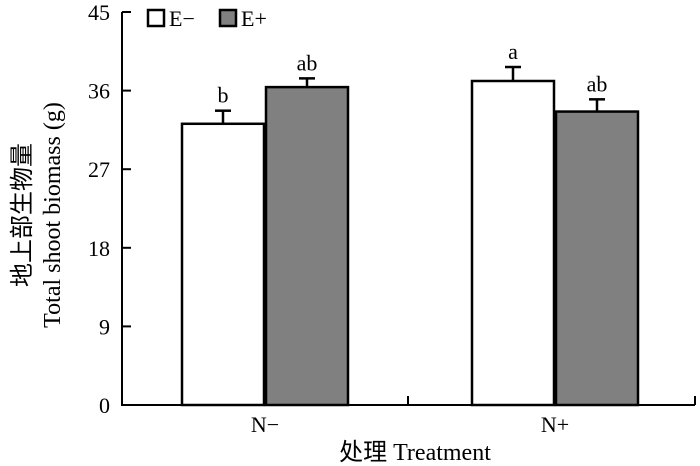 This screenshot has width=700, height=466. Describe the element at coordinates (254, 18) in the screenshot. I see `legend-label-e-plus: E+` at that location.